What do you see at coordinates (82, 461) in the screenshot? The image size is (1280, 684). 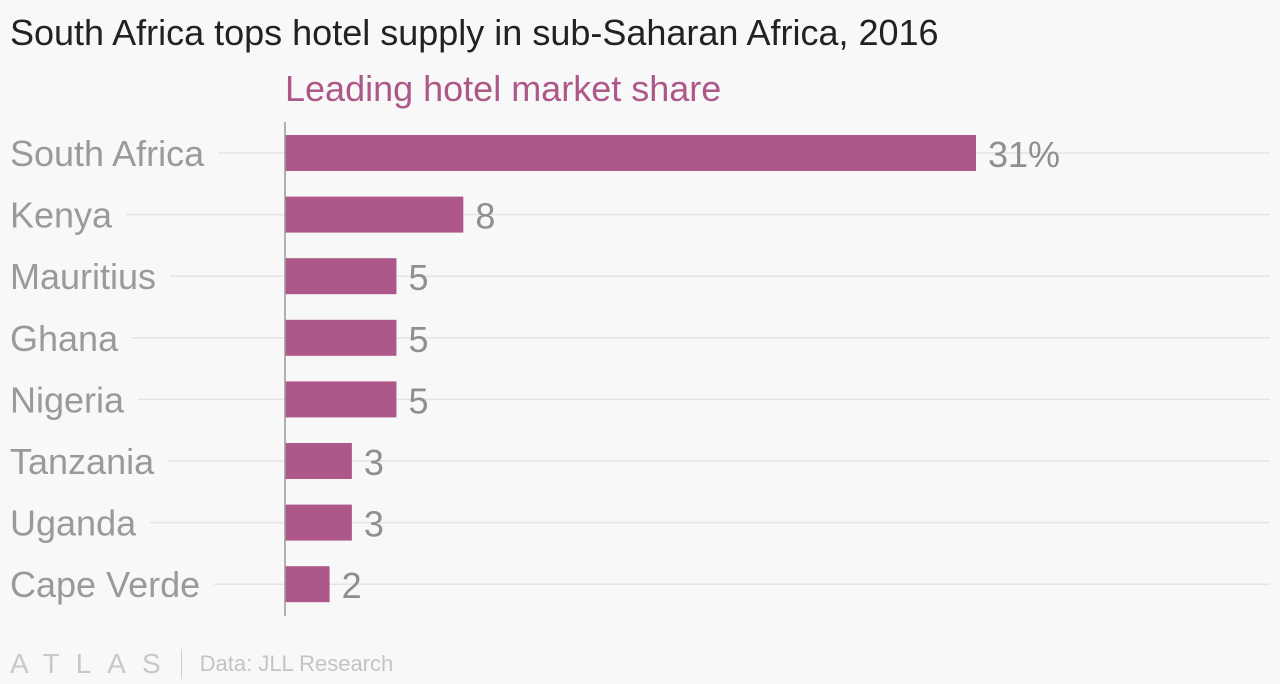 I see `category-label: Tanzania` at bounding box center [82, 461].